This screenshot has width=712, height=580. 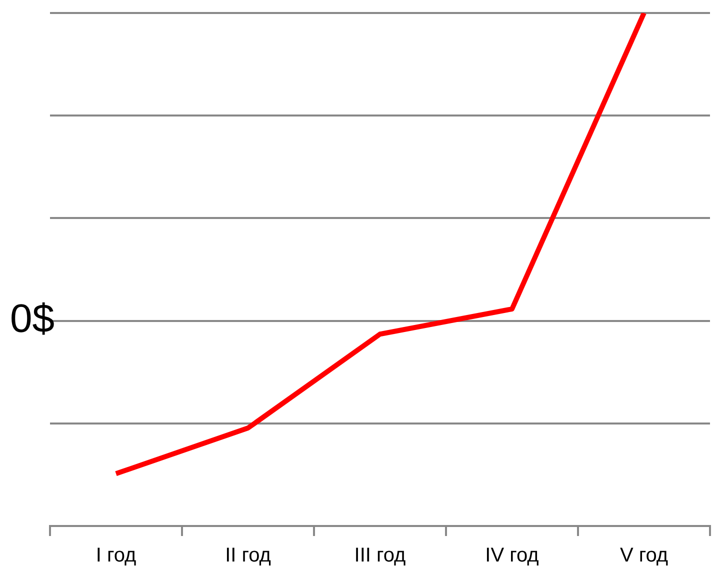 What do you see at coordinates (380, 555) in the screenshot?
I see `x-tick-label: III год` at bounding box center [380, 555].